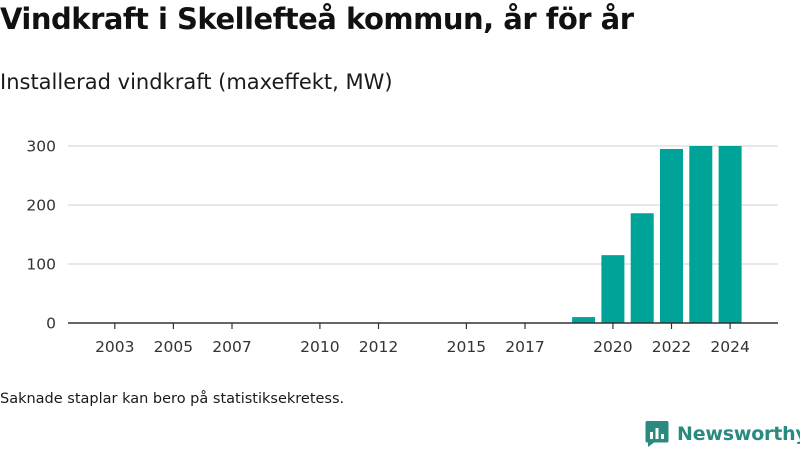  I want to click on bar-2022, so click(671, 235).